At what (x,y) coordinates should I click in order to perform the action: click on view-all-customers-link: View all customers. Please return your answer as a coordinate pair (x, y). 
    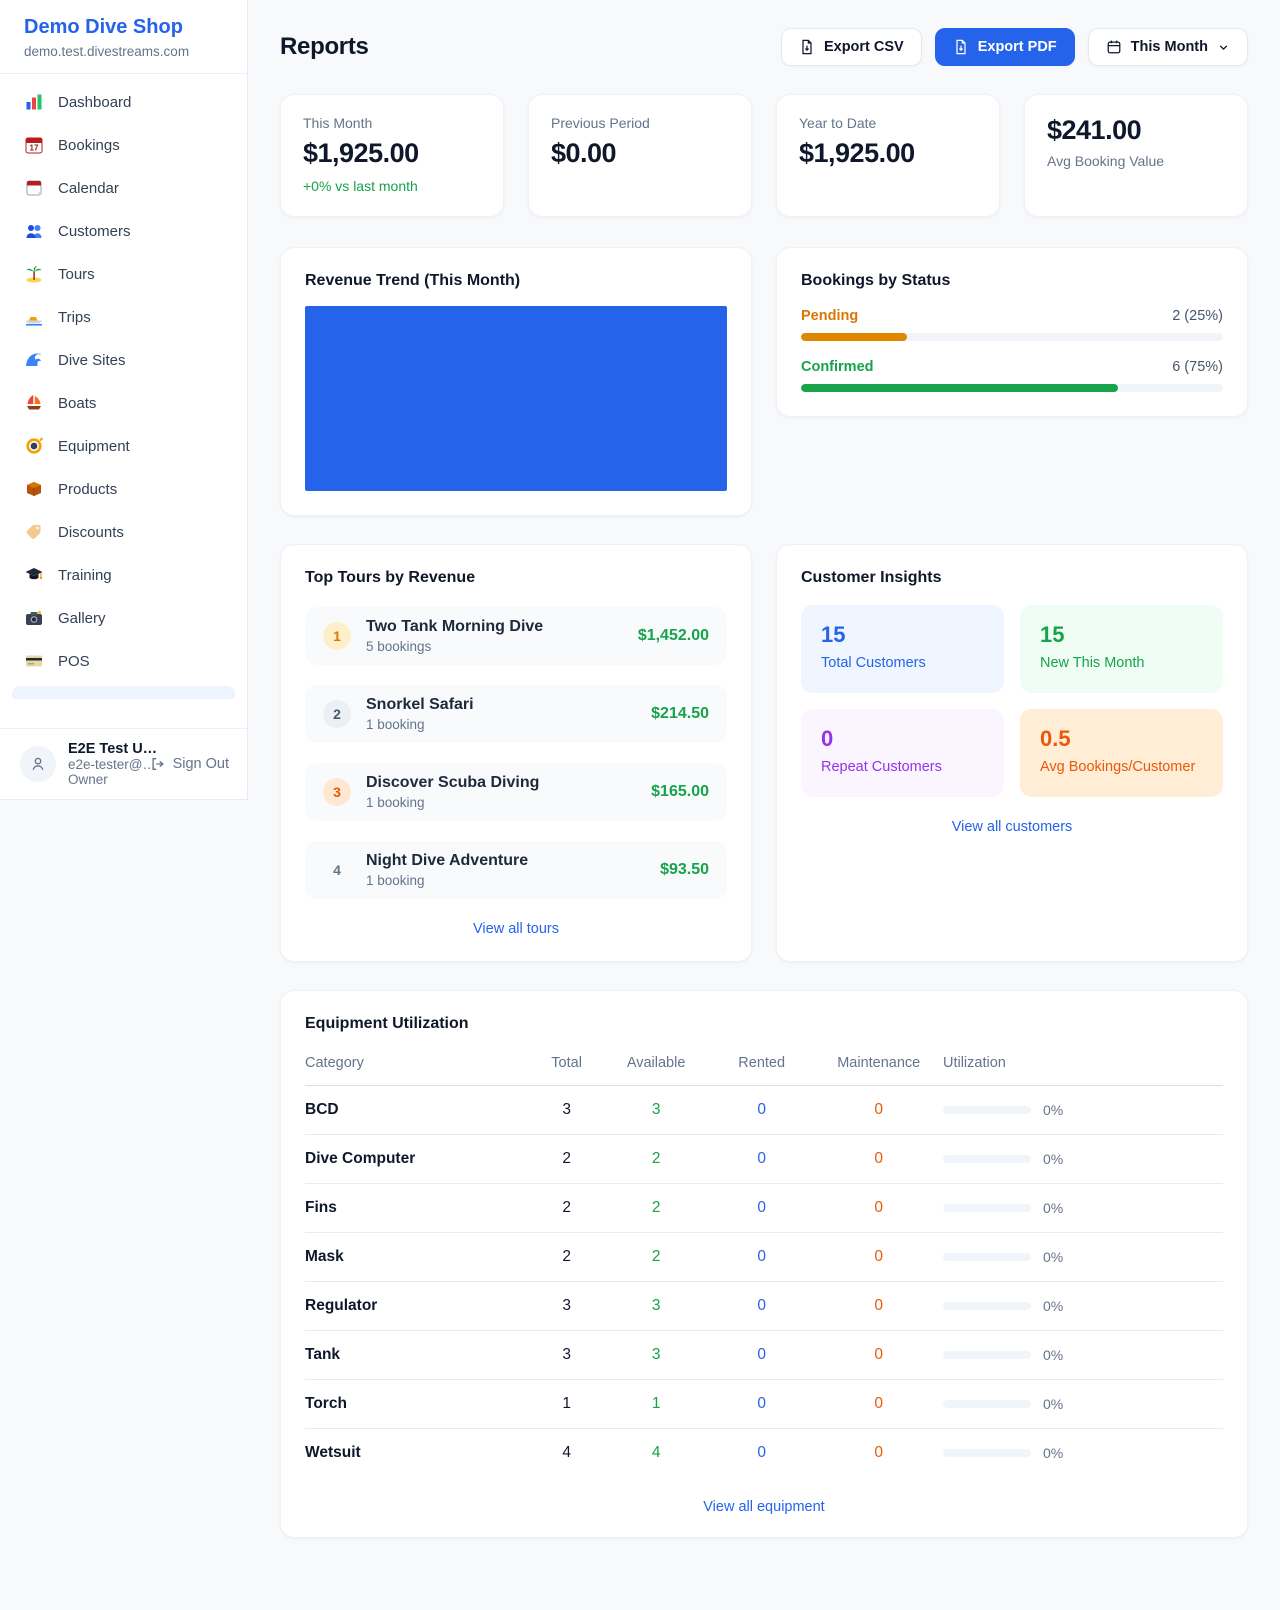
    Looking at the image, I should click on (1012, 827).